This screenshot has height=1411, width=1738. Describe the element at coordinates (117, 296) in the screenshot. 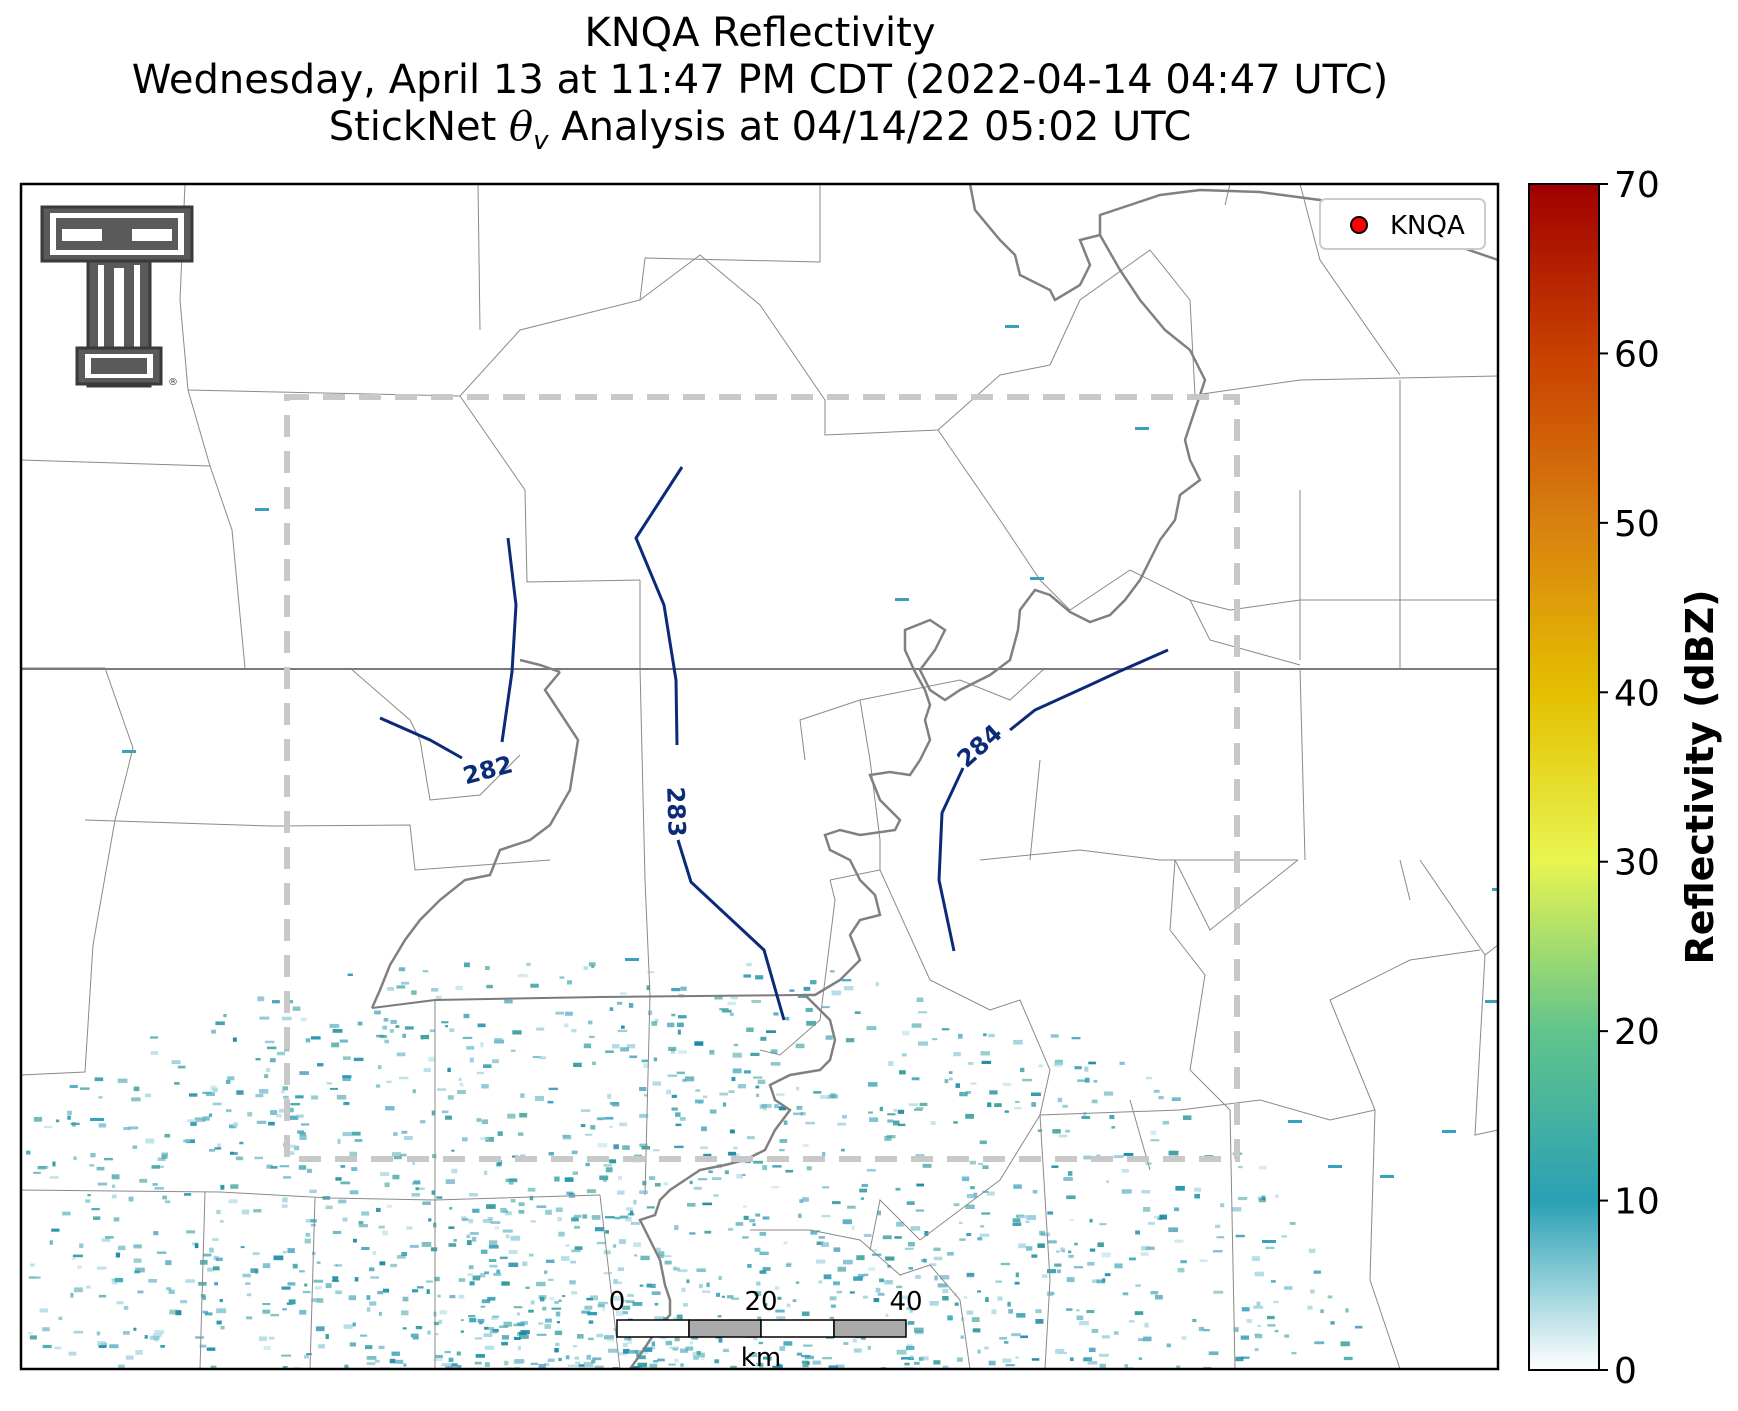

I see `texas-tech-logo: ®` at that location.